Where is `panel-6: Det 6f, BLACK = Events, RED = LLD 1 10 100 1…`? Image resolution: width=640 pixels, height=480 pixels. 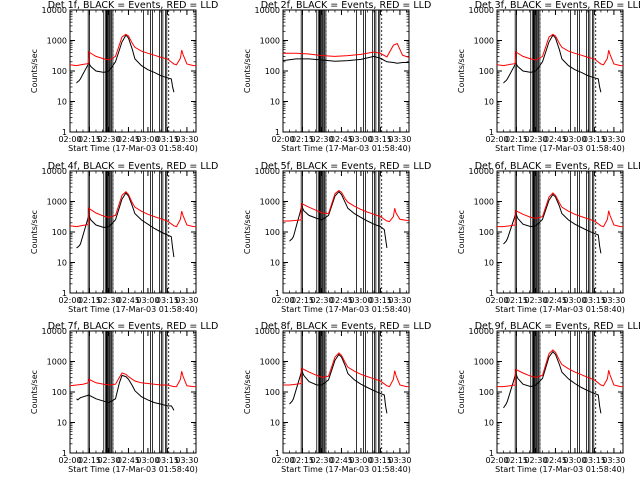 panel-6: Det 6f, BLACK = Events, RED = LLD 1 10 100 1… is located at coordinates (548, 237).